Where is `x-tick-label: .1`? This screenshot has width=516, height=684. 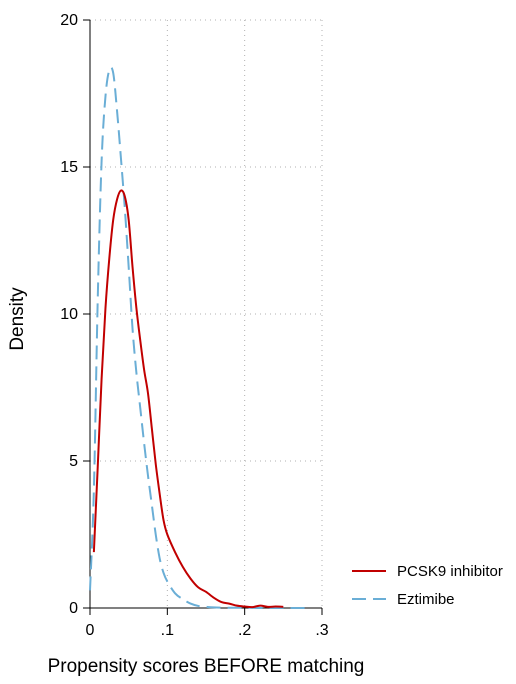
x-tick-label: .1 is located at coordinates (167, 630).